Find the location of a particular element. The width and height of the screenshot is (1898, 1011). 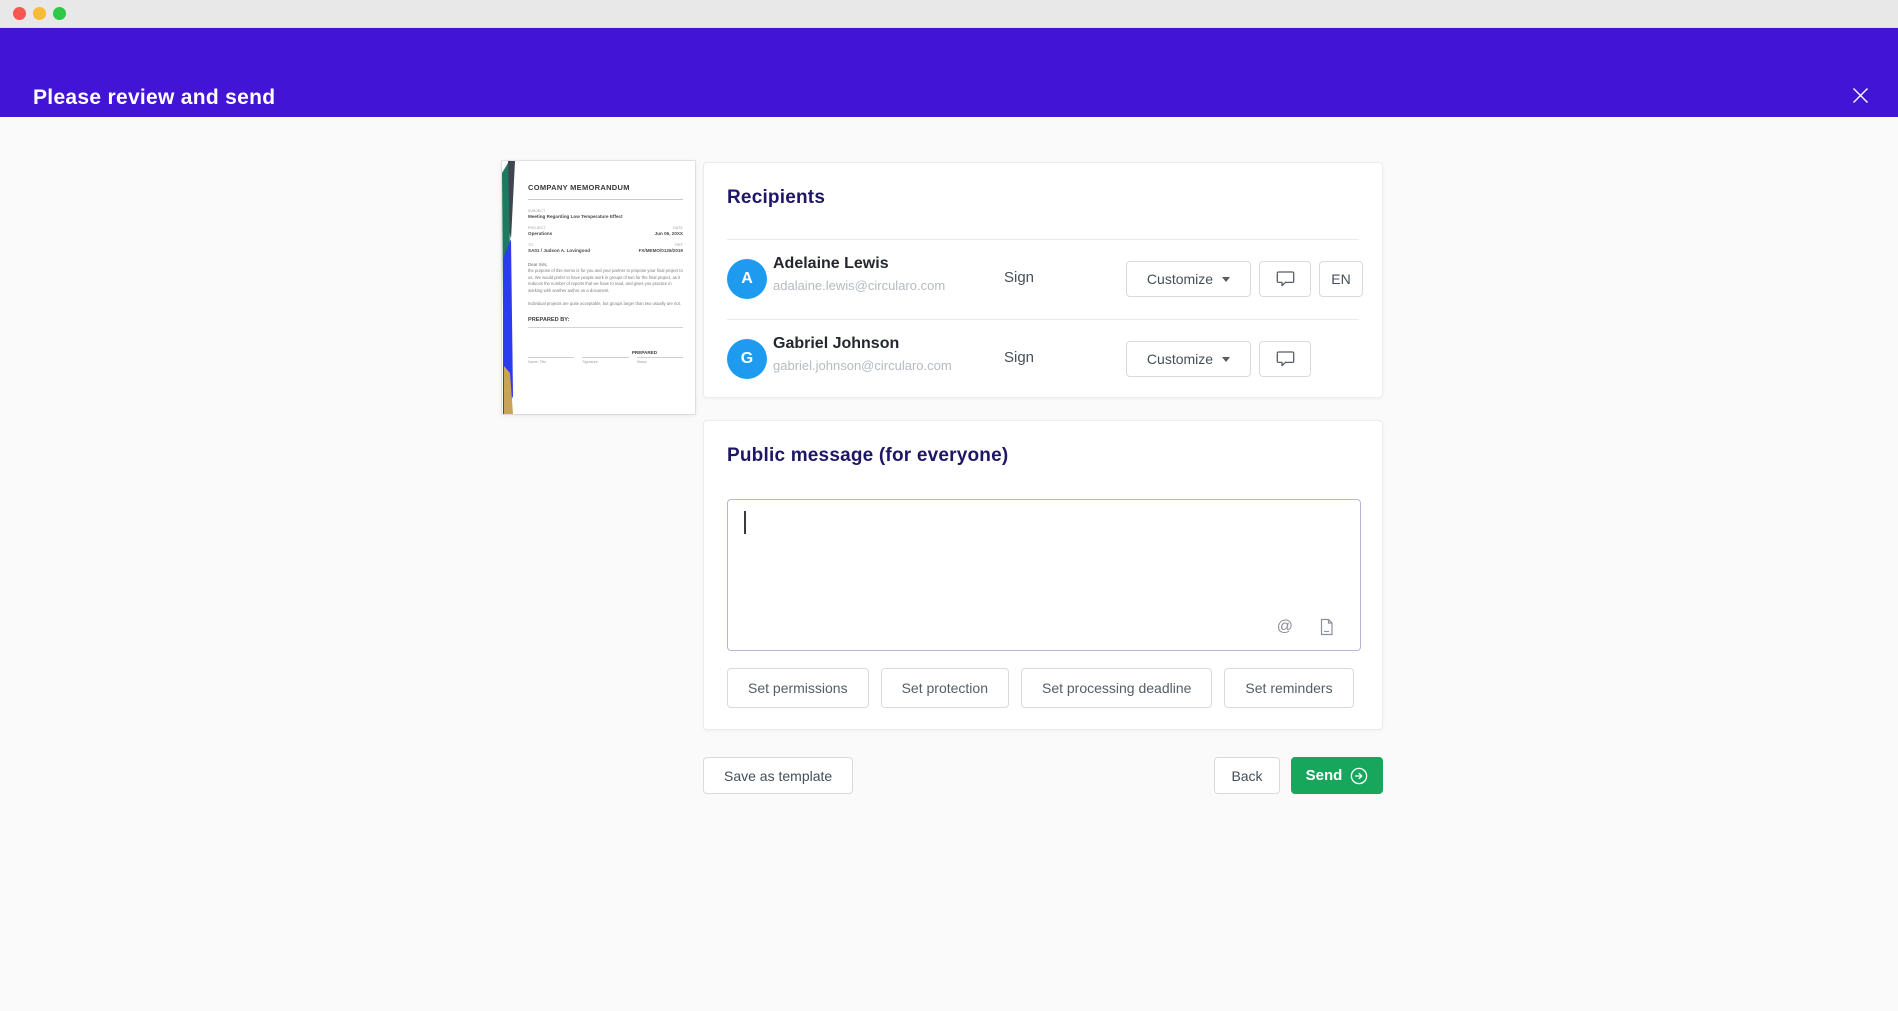

doc-to-value: SA01 / Judson A. Lovingood is located at coordinates (559, 250).